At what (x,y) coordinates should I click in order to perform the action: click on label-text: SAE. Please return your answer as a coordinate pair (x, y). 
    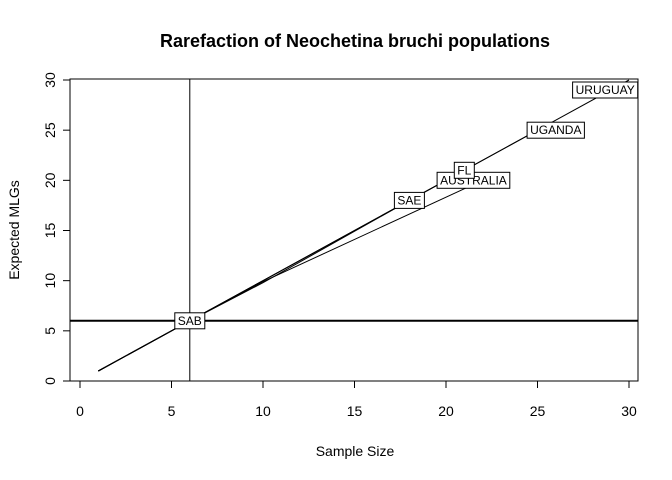
    Looking at the image, I should click on (409, 200).